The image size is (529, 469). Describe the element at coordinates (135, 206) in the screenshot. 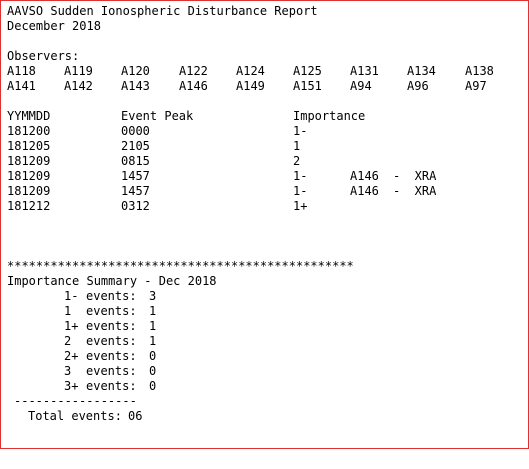

I see `event-peak: 0312` at that location.